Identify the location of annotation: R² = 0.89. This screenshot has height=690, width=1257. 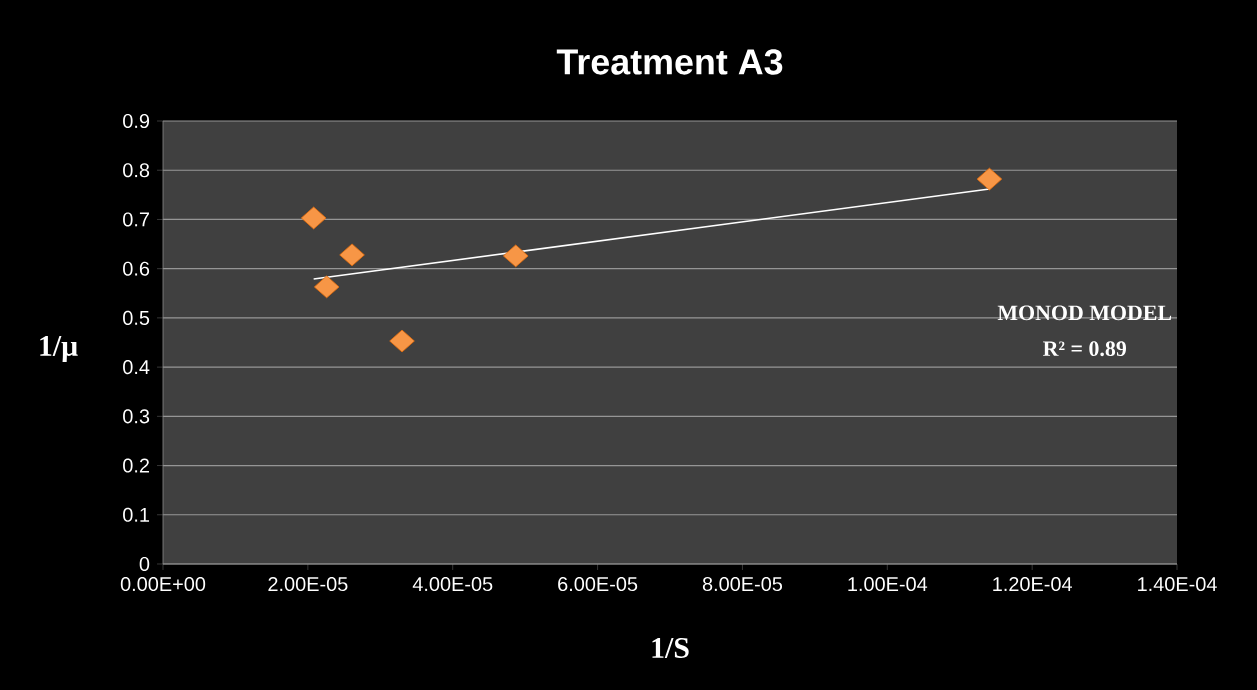
(1085, 349).